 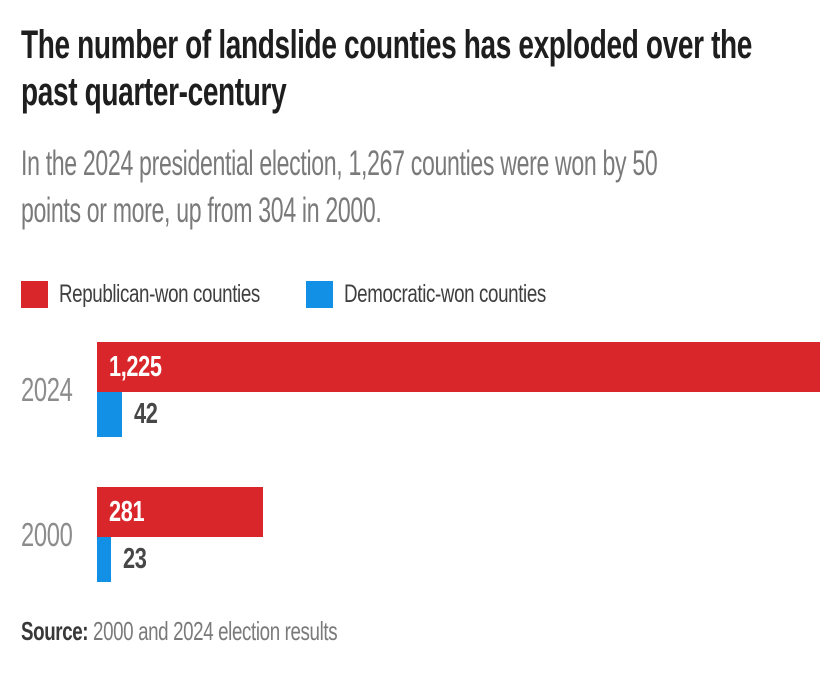 I want to click on title-line-2: past quarter-century, so click(x=154, y=92).